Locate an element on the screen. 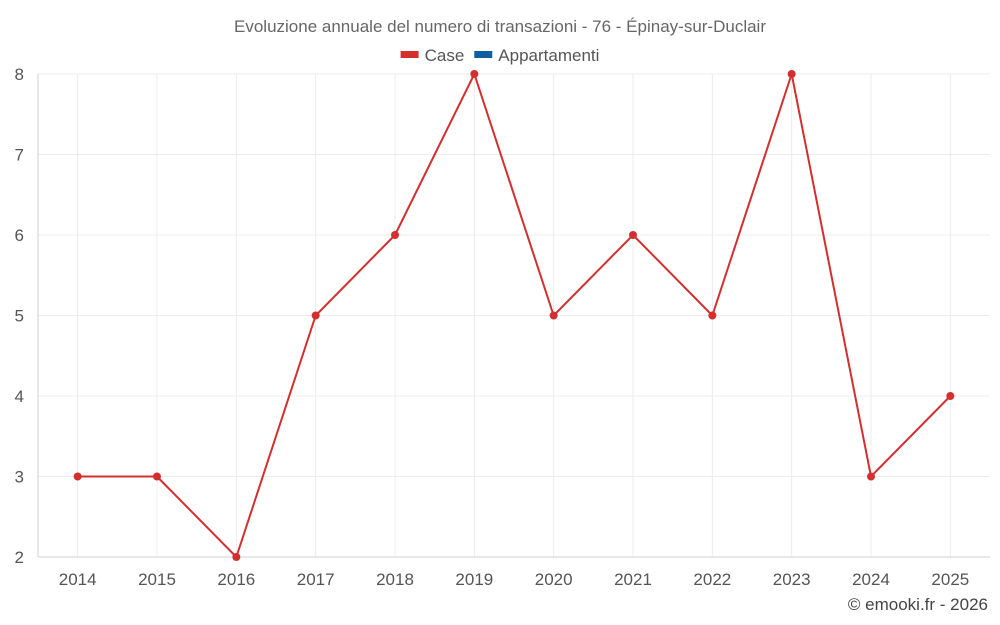  legend-swatch-case is located at coordinates (409, 54).